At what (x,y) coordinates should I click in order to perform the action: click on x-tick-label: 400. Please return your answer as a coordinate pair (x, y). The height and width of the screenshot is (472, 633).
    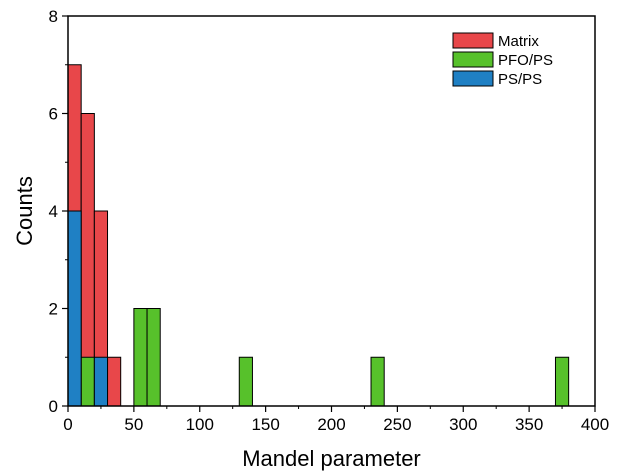
    Looking at the image, I should click on (595, 424).